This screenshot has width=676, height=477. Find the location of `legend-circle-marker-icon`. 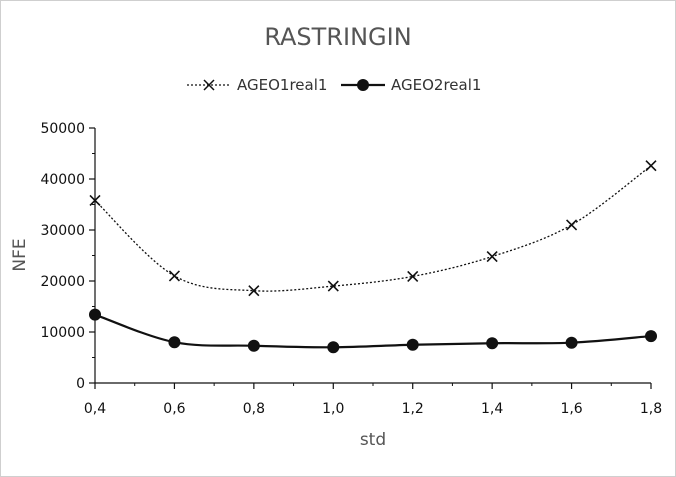

legend-circle-marker-icon is located at coordinates (363, 85).